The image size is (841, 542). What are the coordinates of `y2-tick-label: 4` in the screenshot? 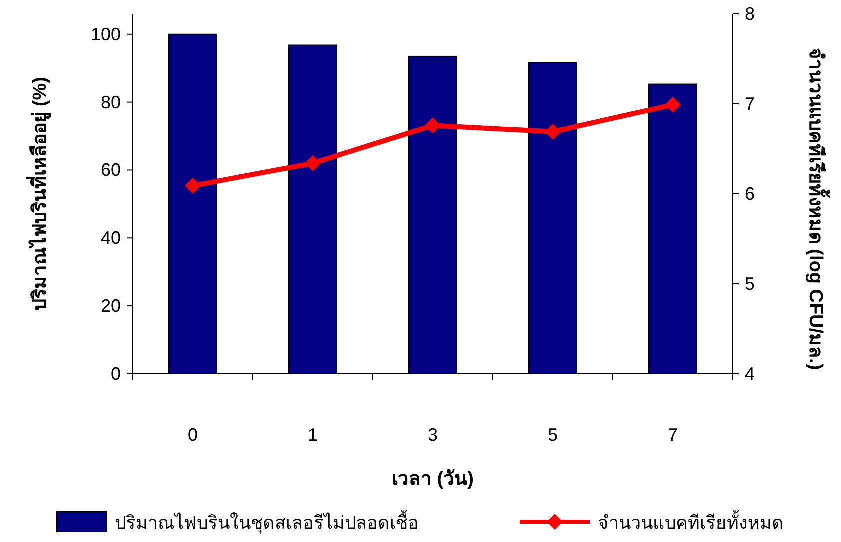 It's located at (750, 374).